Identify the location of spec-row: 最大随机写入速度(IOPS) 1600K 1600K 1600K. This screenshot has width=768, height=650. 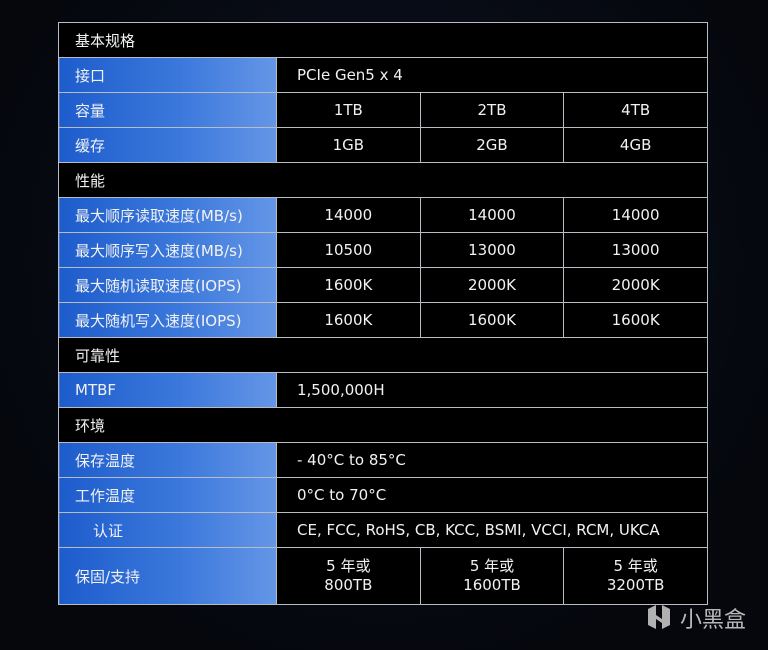
(383, 320).